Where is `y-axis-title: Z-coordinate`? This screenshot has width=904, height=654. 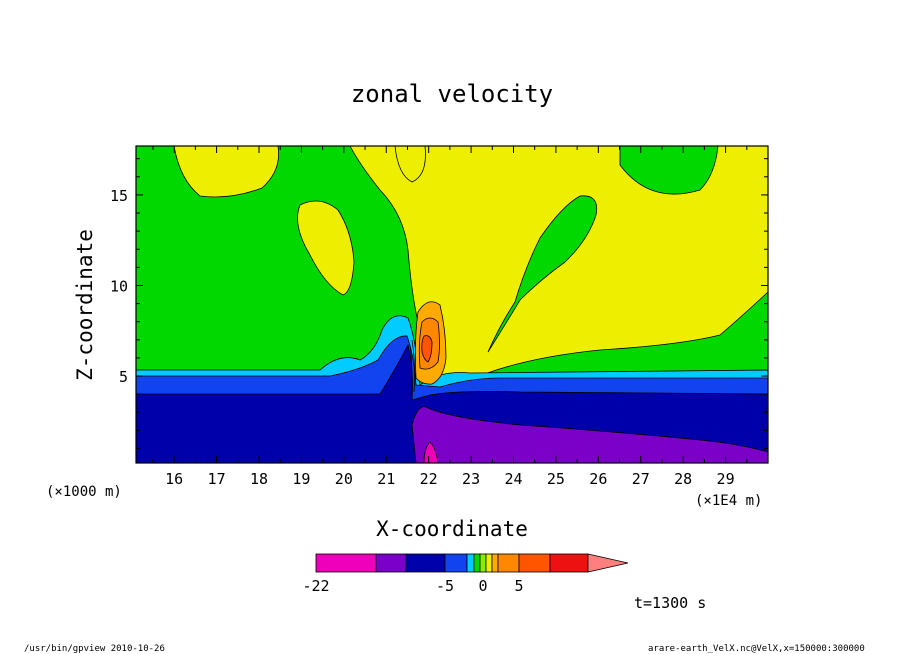 y-axis-title: Z-coordinate is located at coordinates (85, 305).